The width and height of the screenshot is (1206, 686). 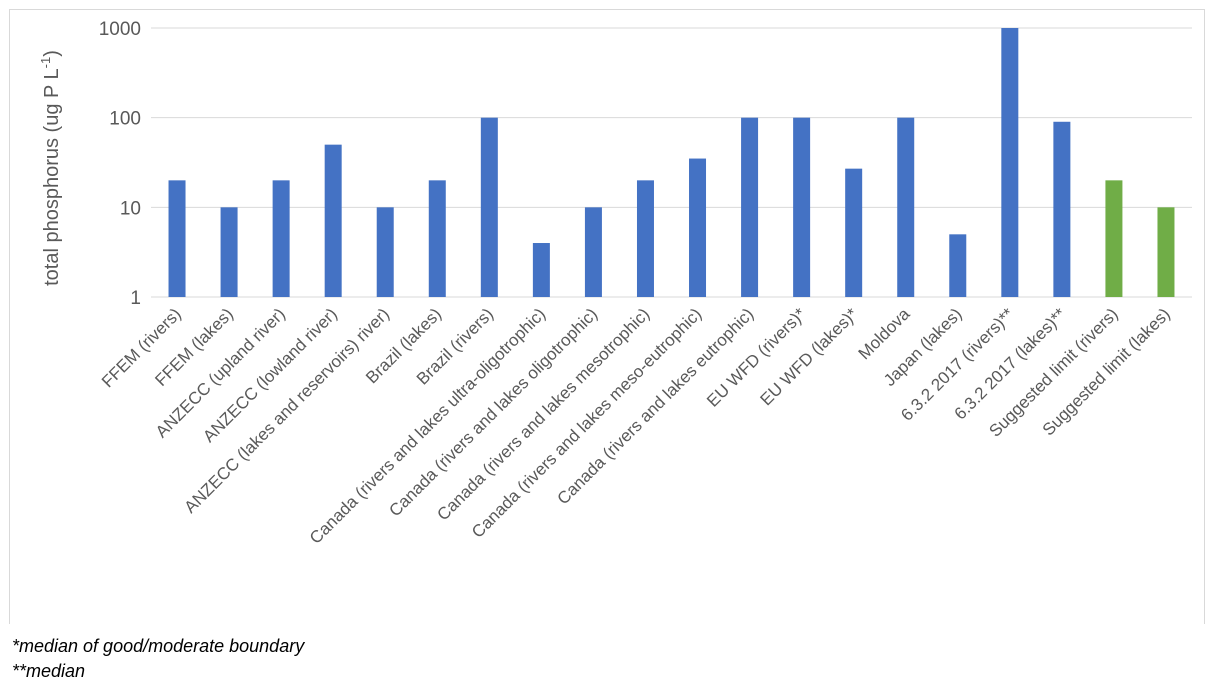 I want to click on footnote-median: **median, so click(x=49, y=671).